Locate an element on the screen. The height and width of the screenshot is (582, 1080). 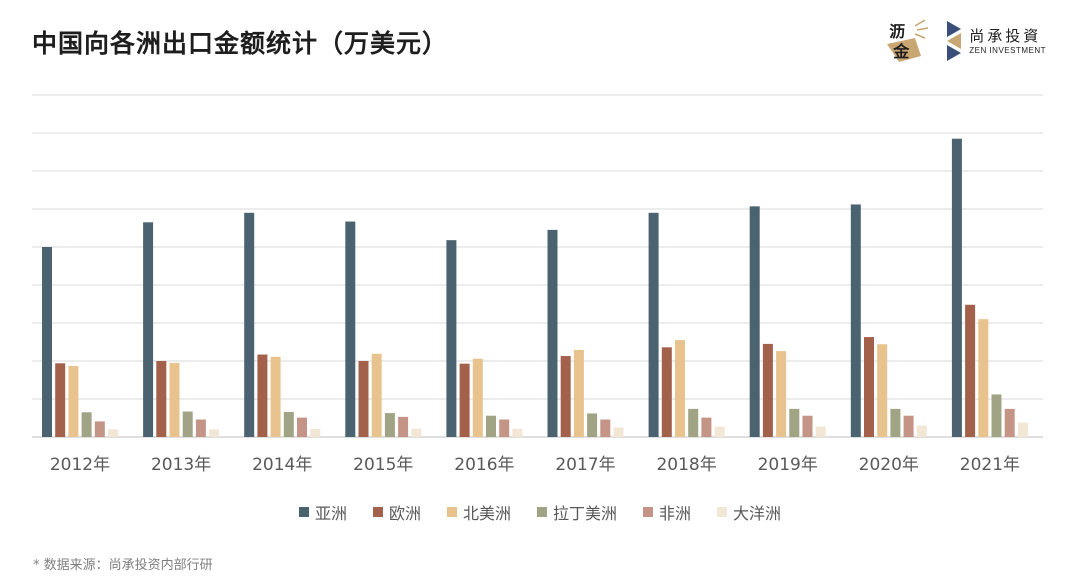
bar-拉丁美洲-2021年 is located at coordinates (996, 415).